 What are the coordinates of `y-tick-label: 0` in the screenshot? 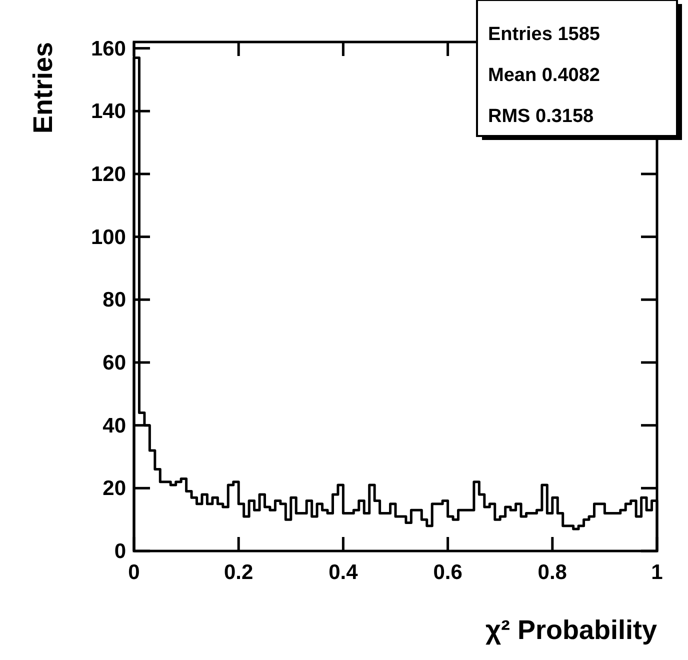 It's located at (120, 551).